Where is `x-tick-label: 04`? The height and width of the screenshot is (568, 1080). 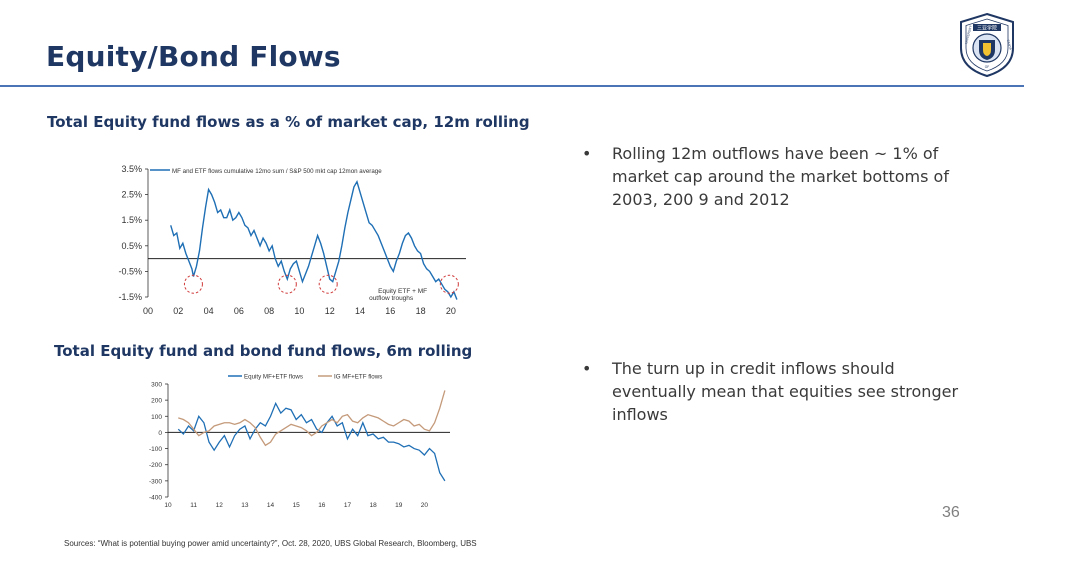 x-tick-label: 04 is located at coordinates (209, 311).